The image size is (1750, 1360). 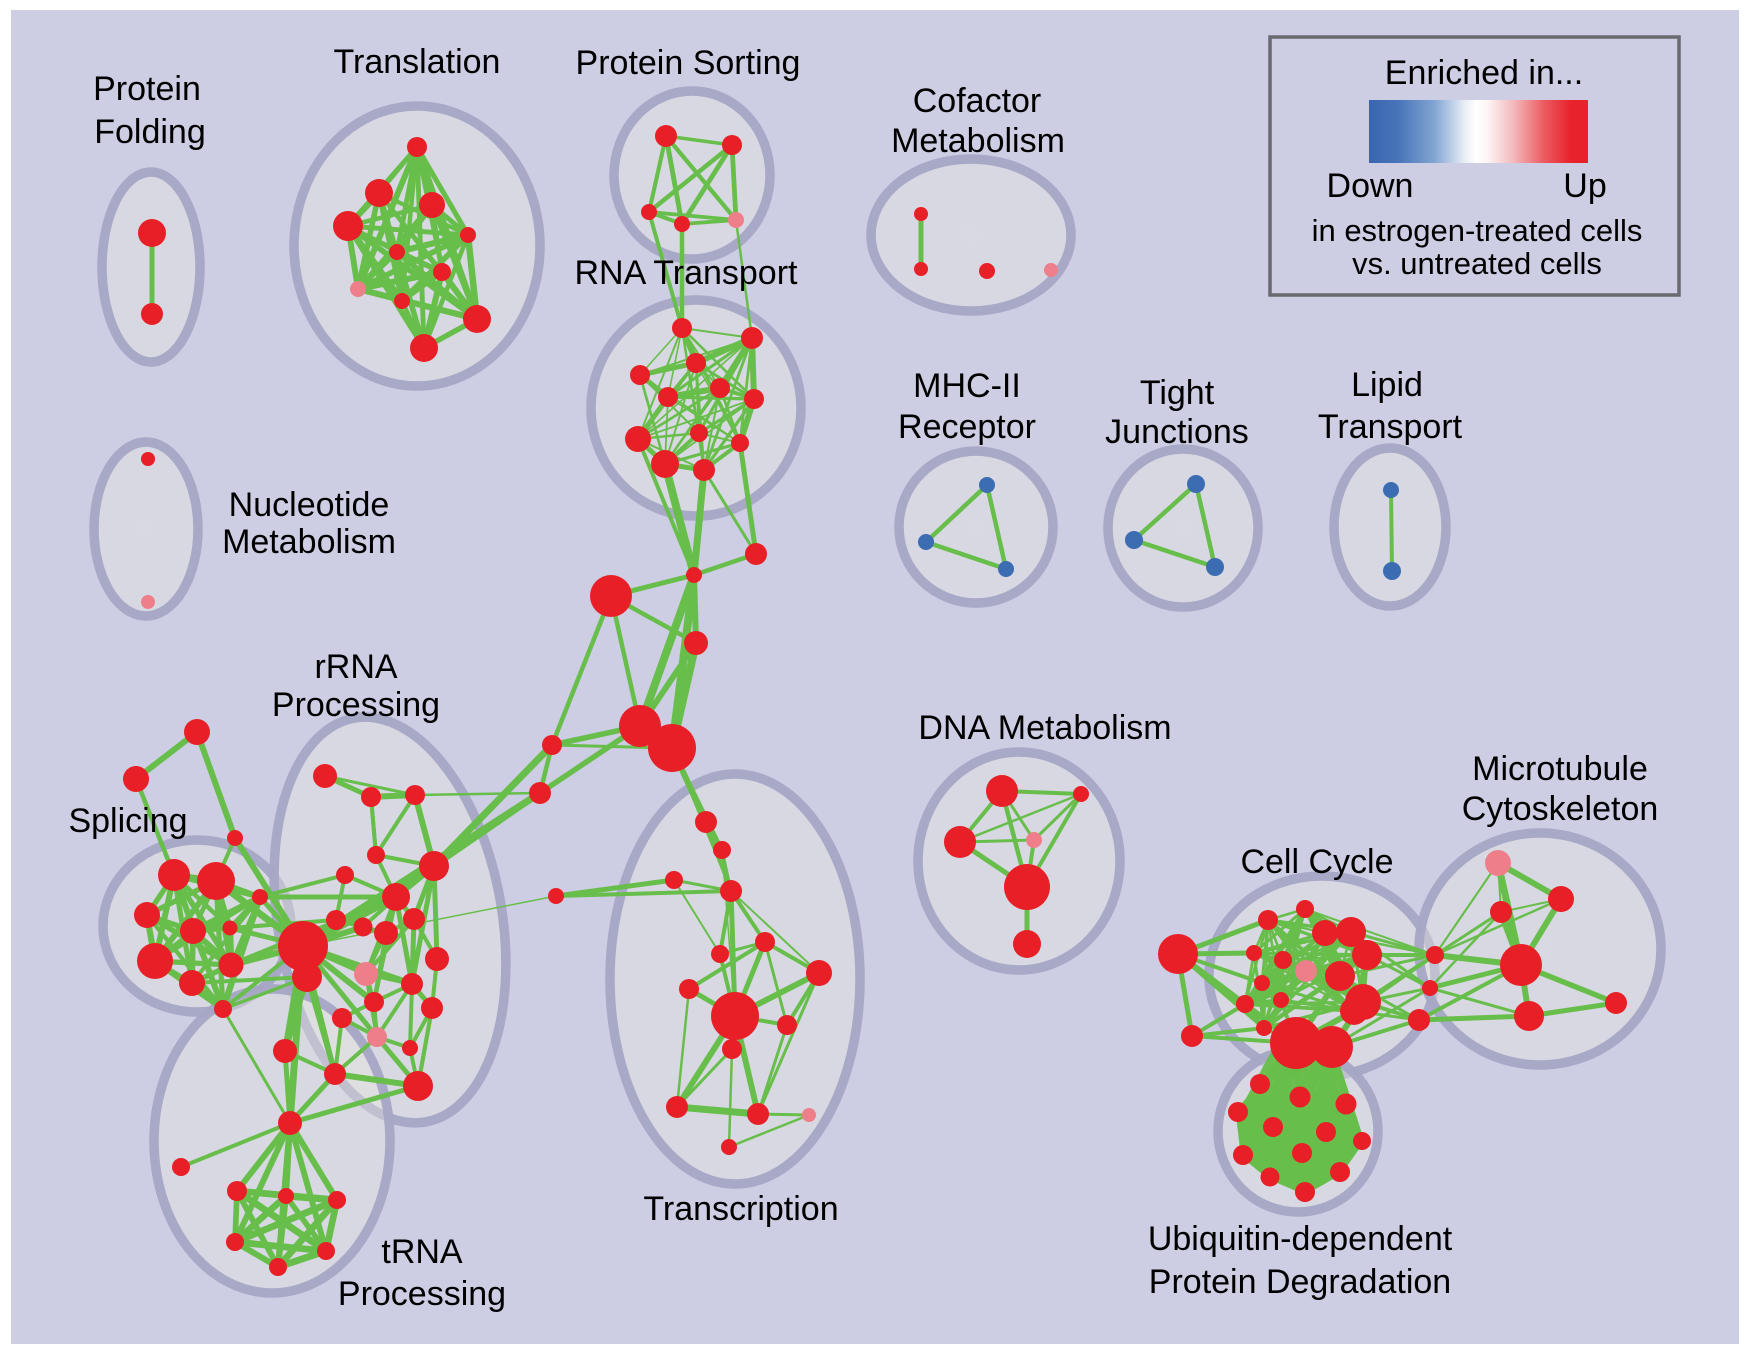 What do you see at coordinates (1560, 769) in the screenshot?
I see `svg-text: Microtubule` at bounding box center [1560, 769].